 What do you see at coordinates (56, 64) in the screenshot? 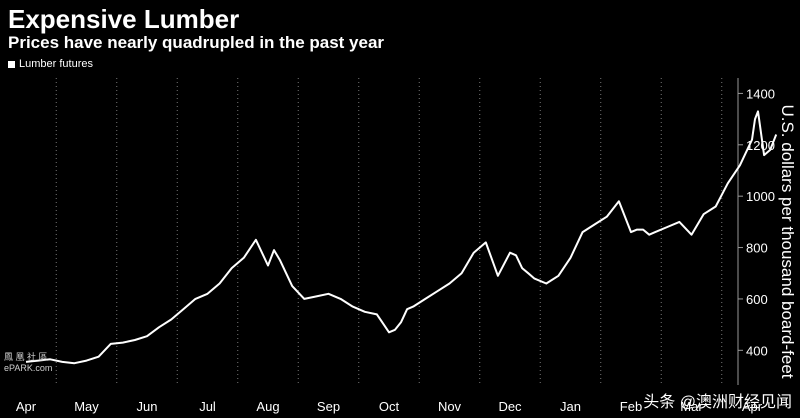
I see `legend-label: Lumber futures` at bounding box center [56, 64].